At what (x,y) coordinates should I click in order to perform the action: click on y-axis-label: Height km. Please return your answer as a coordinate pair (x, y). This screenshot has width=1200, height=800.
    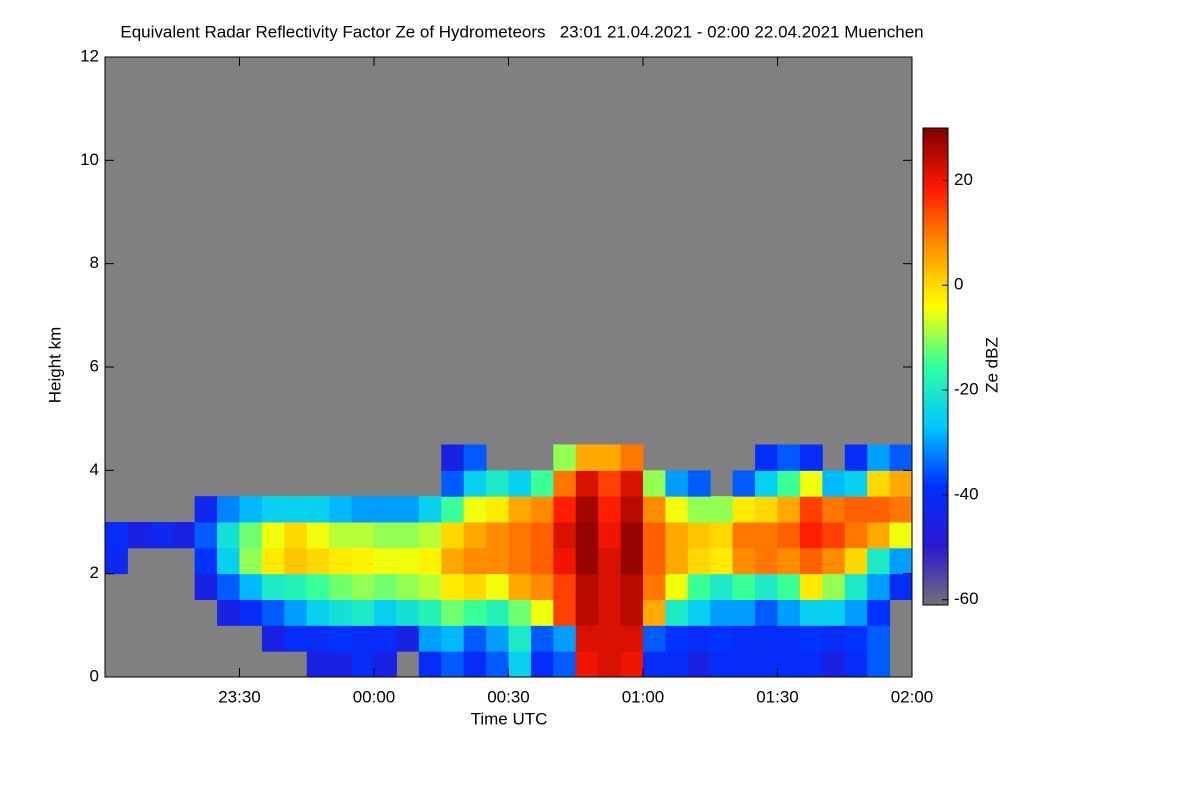
    Looking at the image, I should click on (54, 365).